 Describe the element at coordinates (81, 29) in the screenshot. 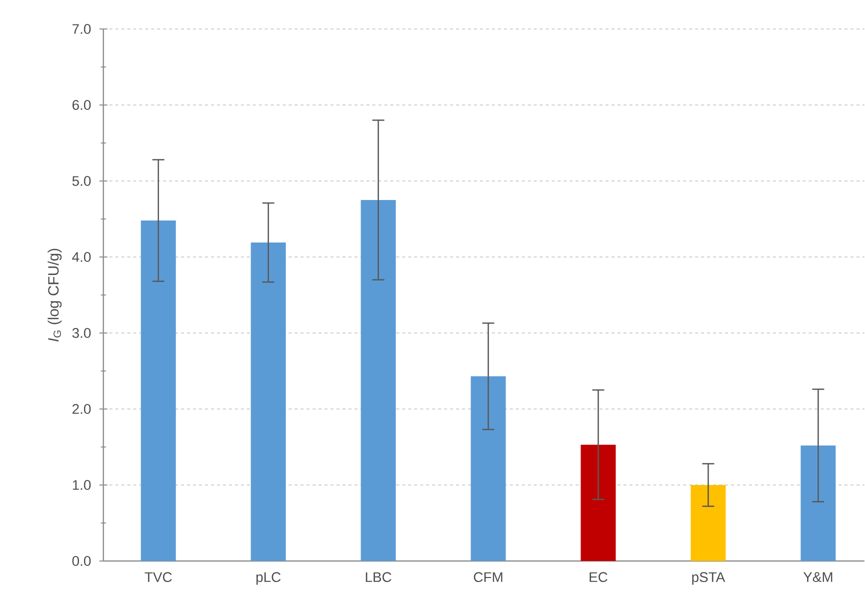

I see `y-tick-label: 7.0` at that location.